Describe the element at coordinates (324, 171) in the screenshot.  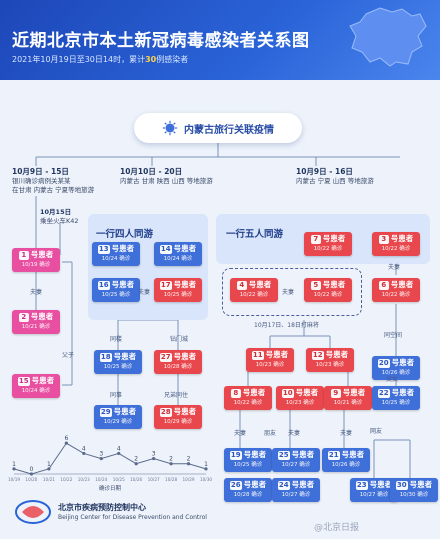
I see `right-branch-date: 10月9日 - 16日` at that location.